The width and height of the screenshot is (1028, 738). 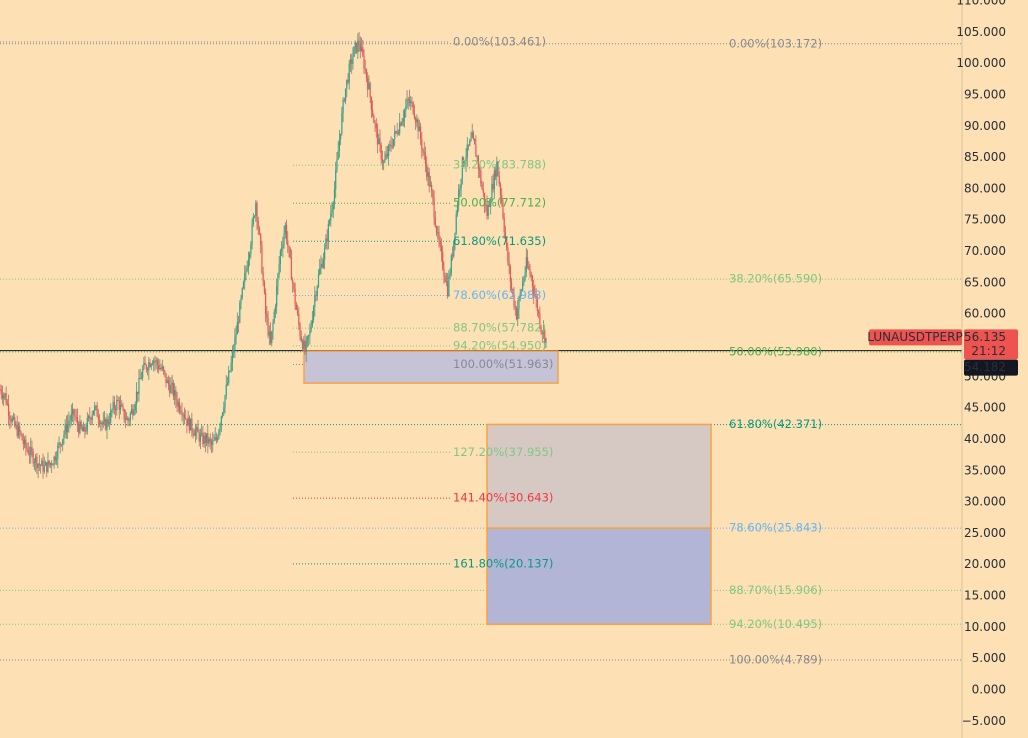 What do you see at coordinates (431, 367) in the screenshot?
I see `zone-small` at bounding box center [431, 367].